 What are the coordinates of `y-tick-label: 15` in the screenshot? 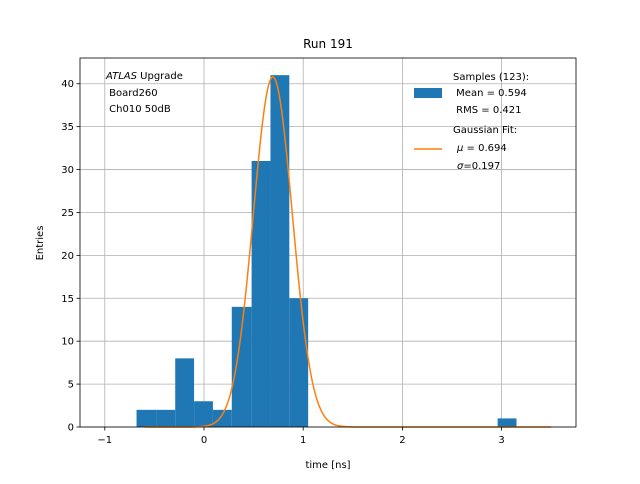 It's located at (67, 299).